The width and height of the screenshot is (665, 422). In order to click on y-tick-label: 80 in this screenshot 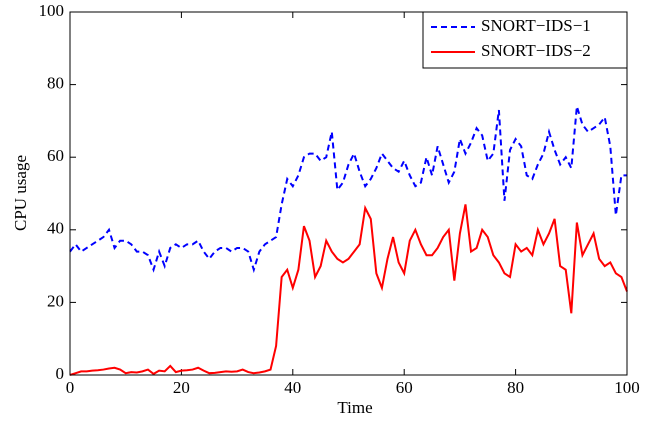, I will do `click(55, 83)`.